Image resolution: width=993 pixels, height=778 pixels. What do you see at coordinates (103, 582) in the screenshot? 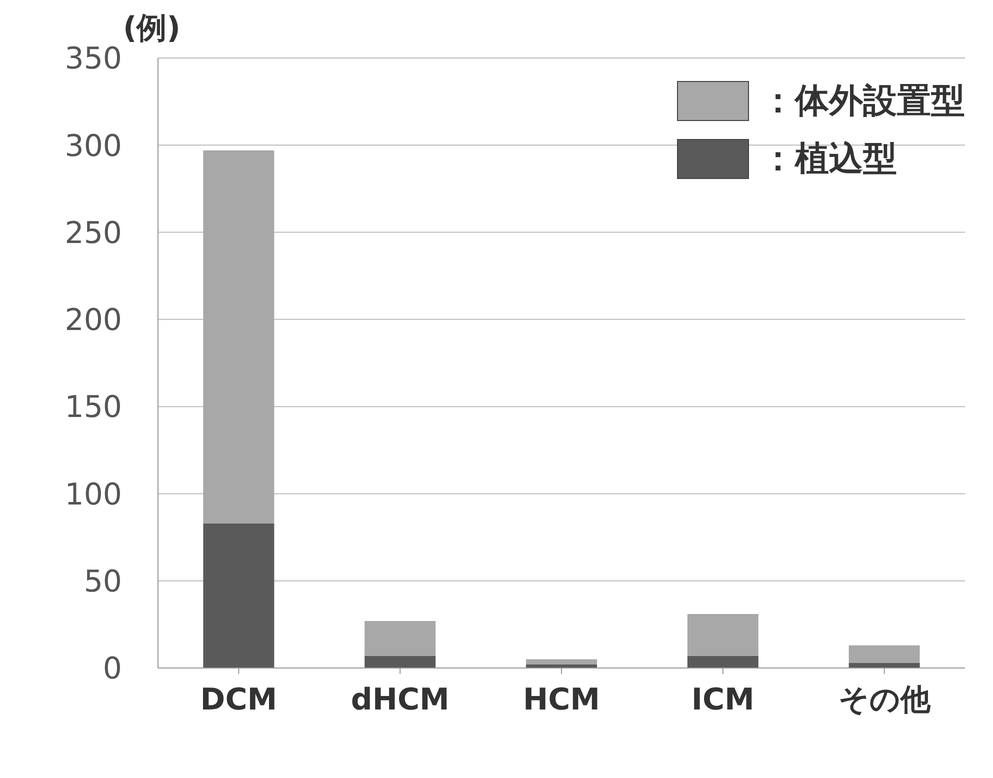
I see `y-tick-label: 50` at bounding box center [103, 582].